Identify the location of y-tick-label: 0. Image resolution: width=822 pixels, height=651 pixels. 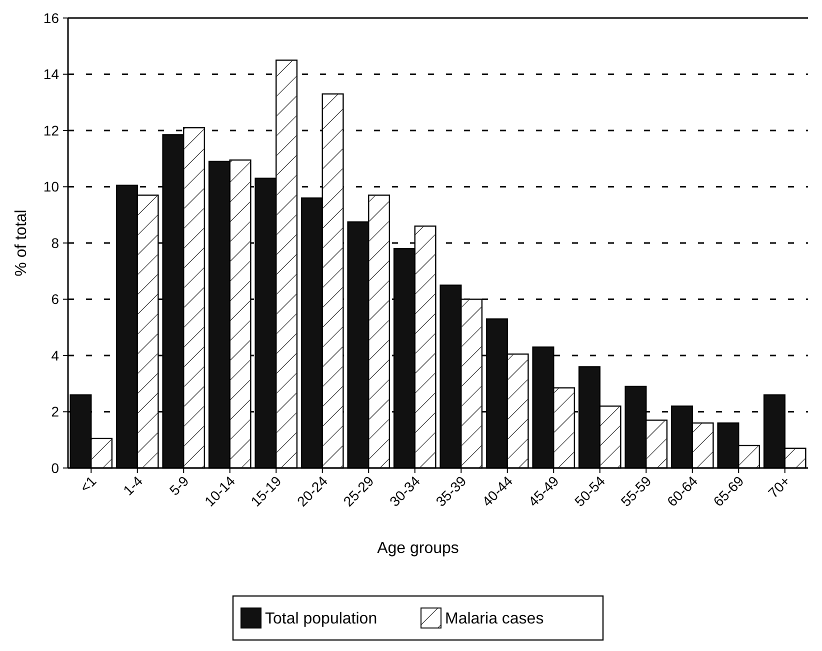
(55, 468).